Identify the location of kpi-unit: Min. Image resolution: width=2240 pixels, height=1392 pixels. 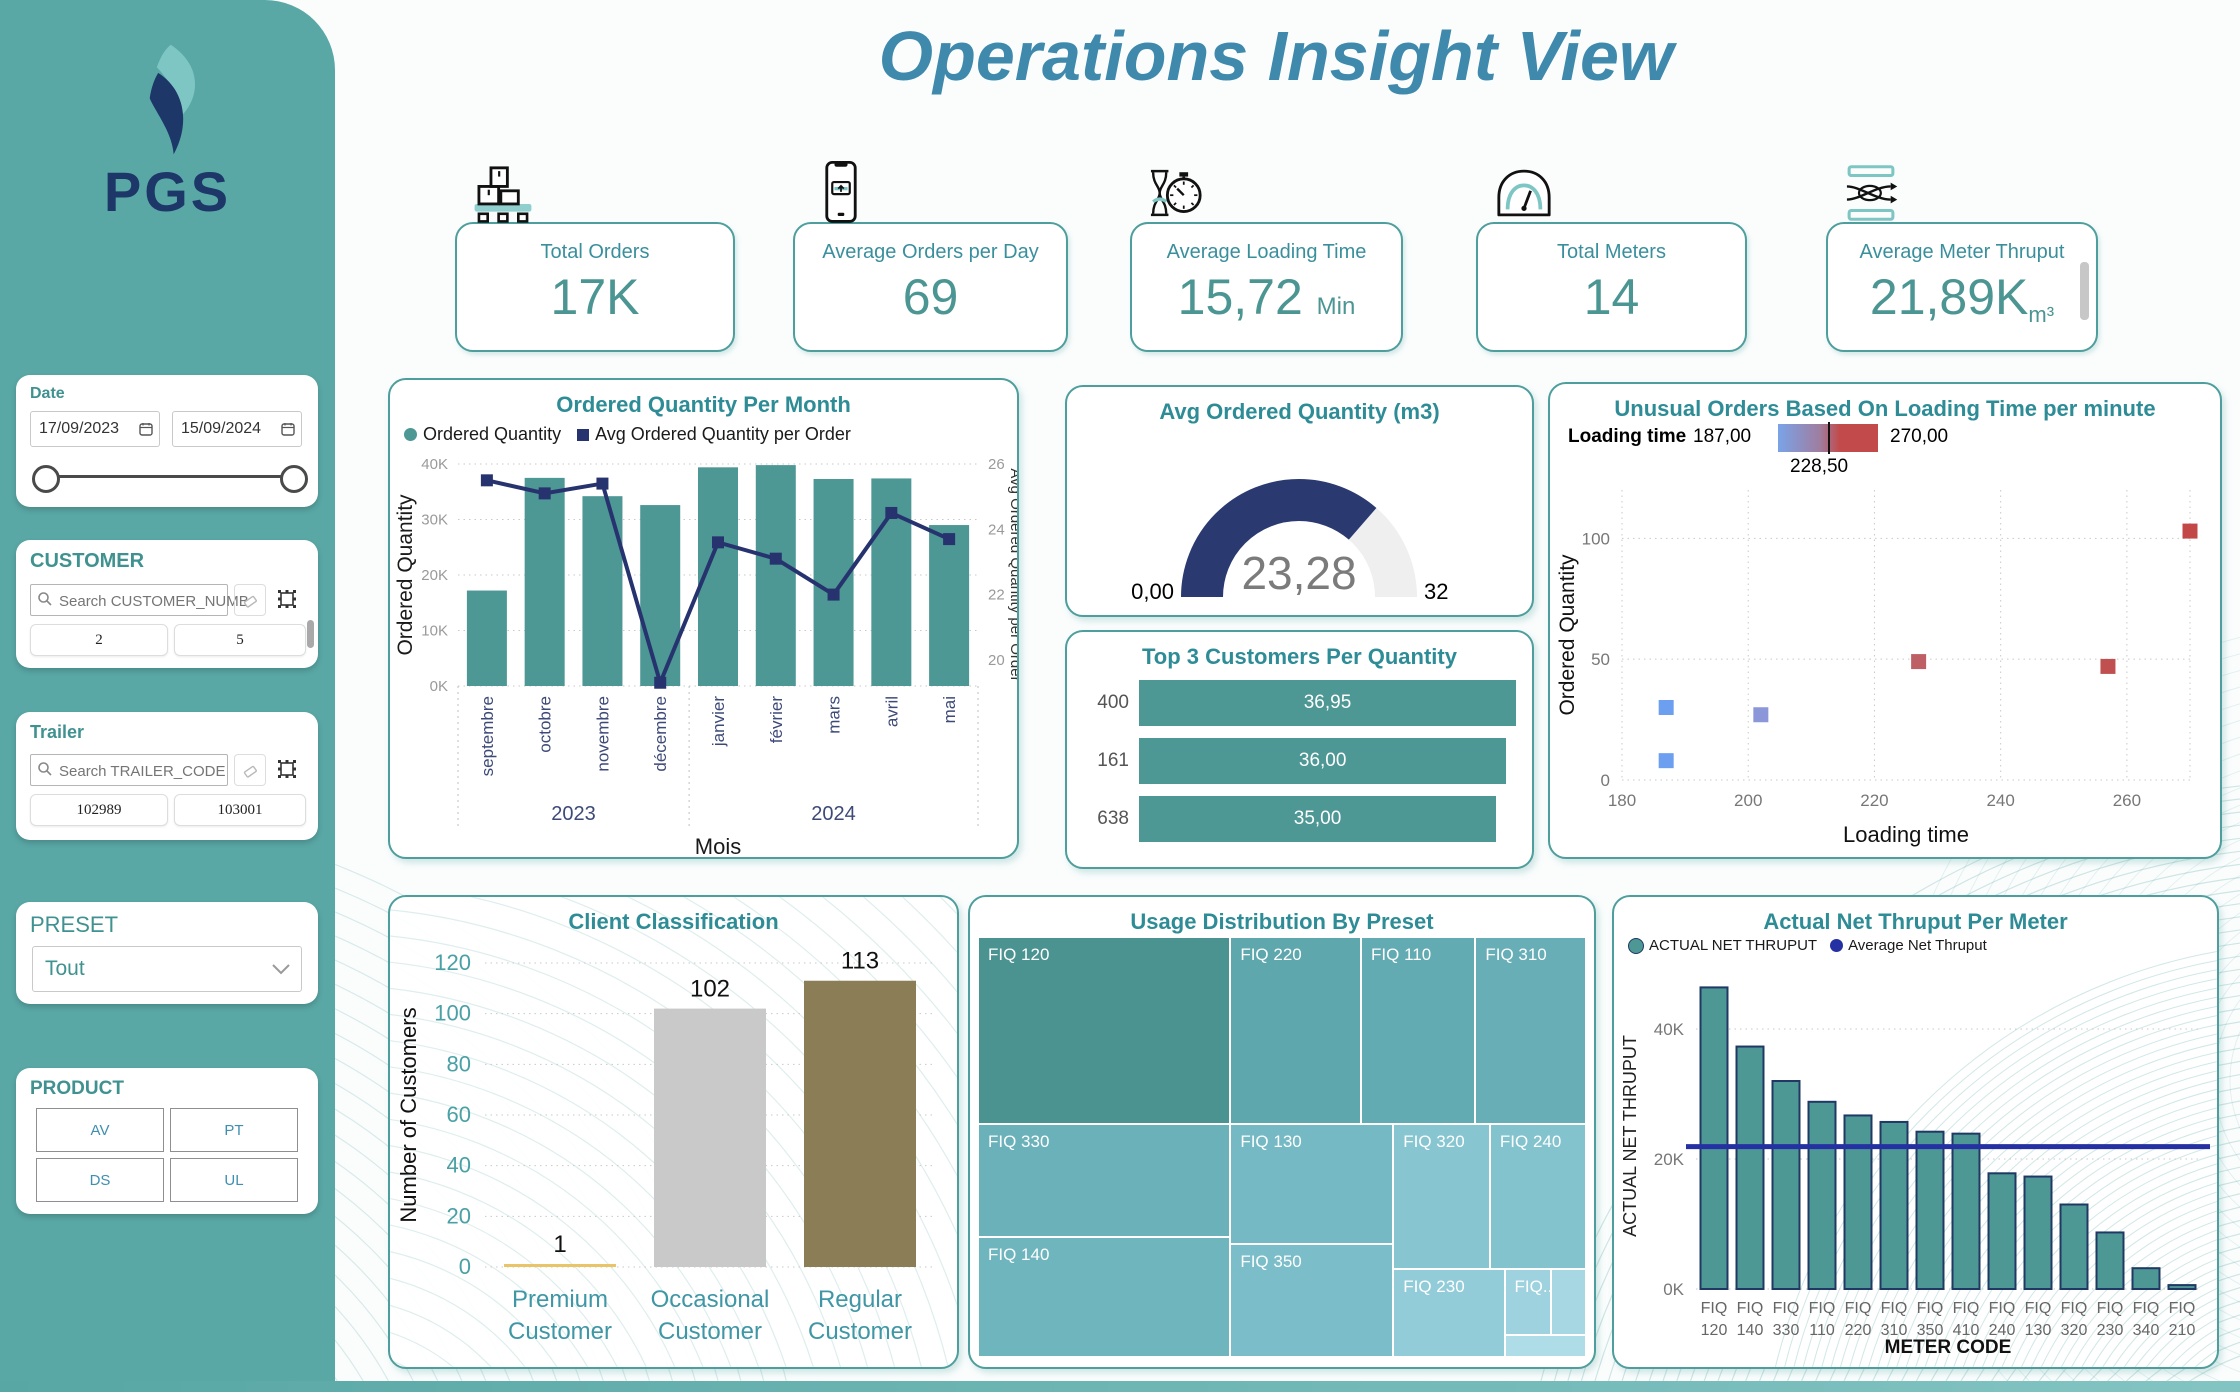
(1336, 306).